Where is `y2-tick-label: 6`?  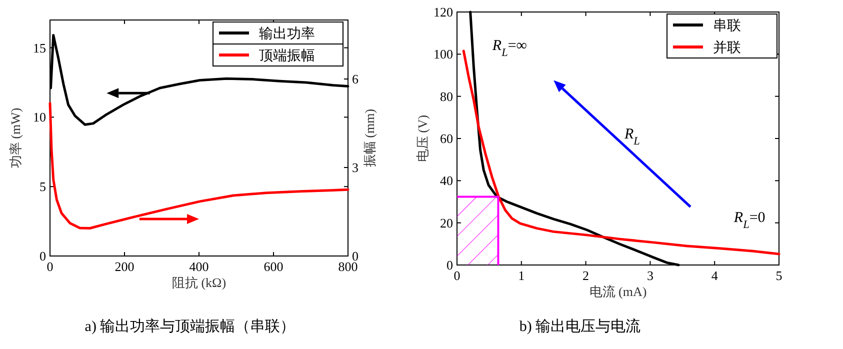 y2-tick-label: 6 is located at coordinates (355, 79).